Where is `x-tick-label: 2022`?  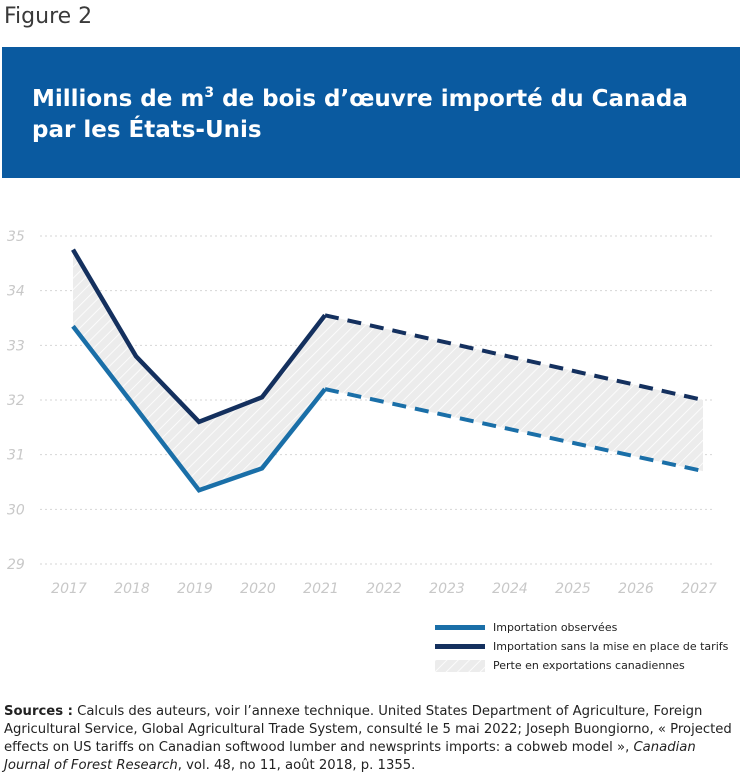
x-tick-label: 2022 is located at coordinates (384, 589).